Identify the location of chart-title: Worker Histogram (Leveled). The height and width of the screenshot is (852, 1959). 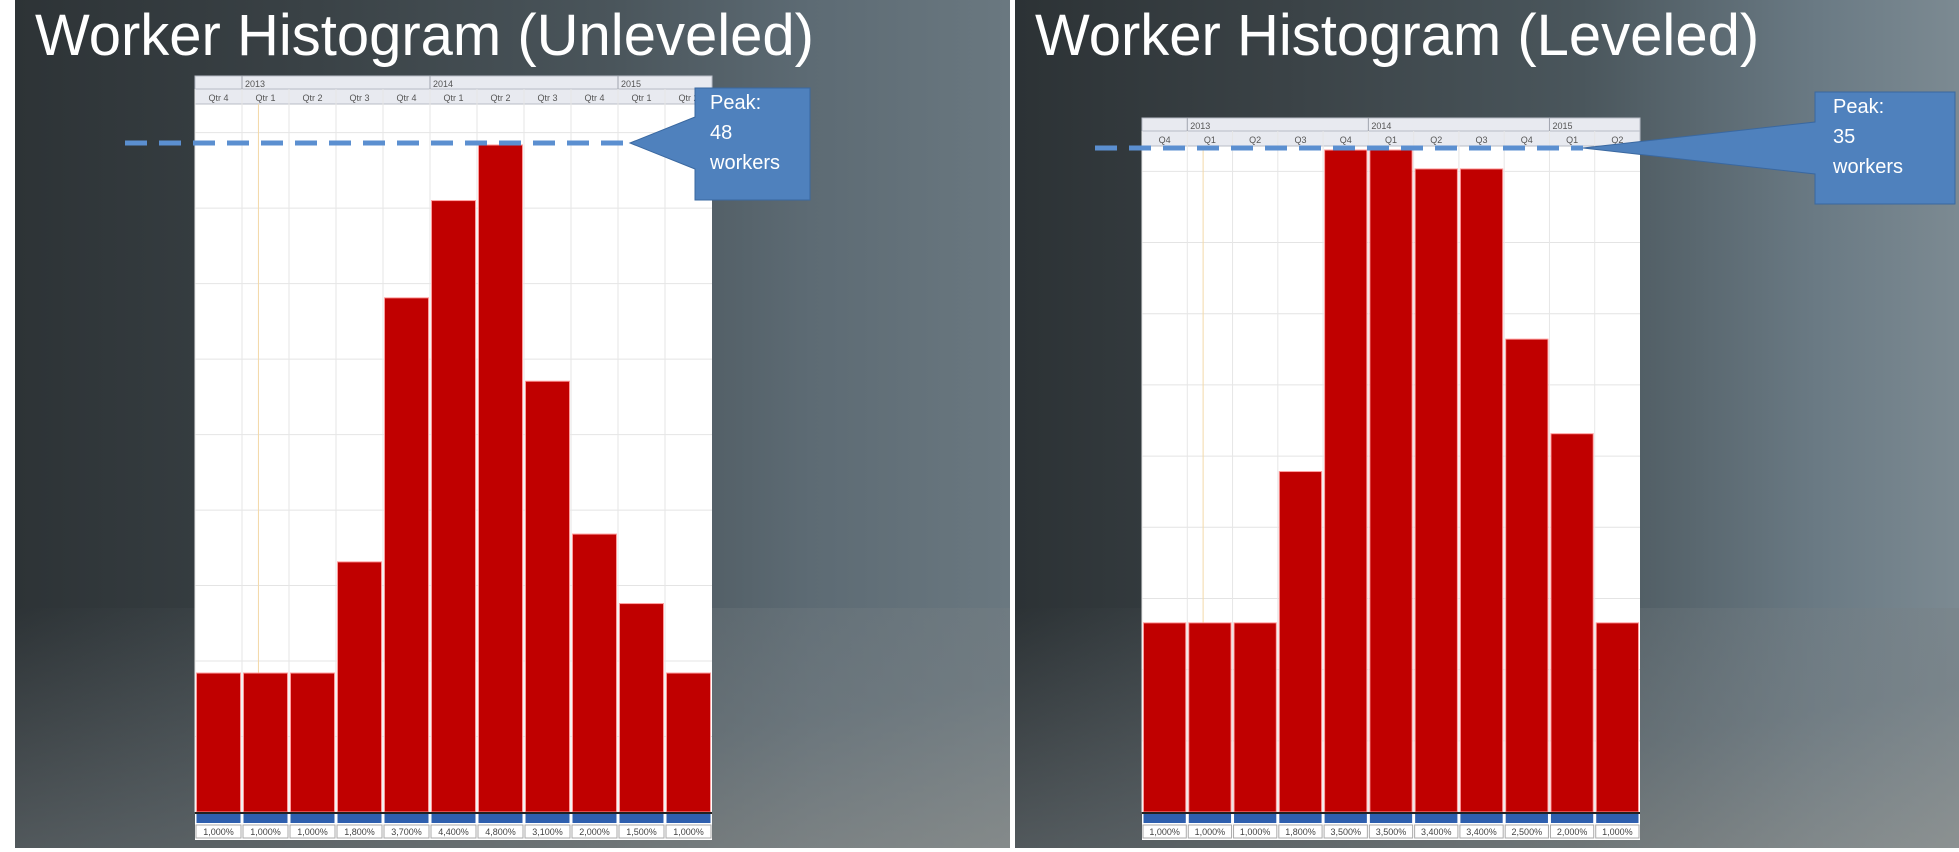
(1397, 35).